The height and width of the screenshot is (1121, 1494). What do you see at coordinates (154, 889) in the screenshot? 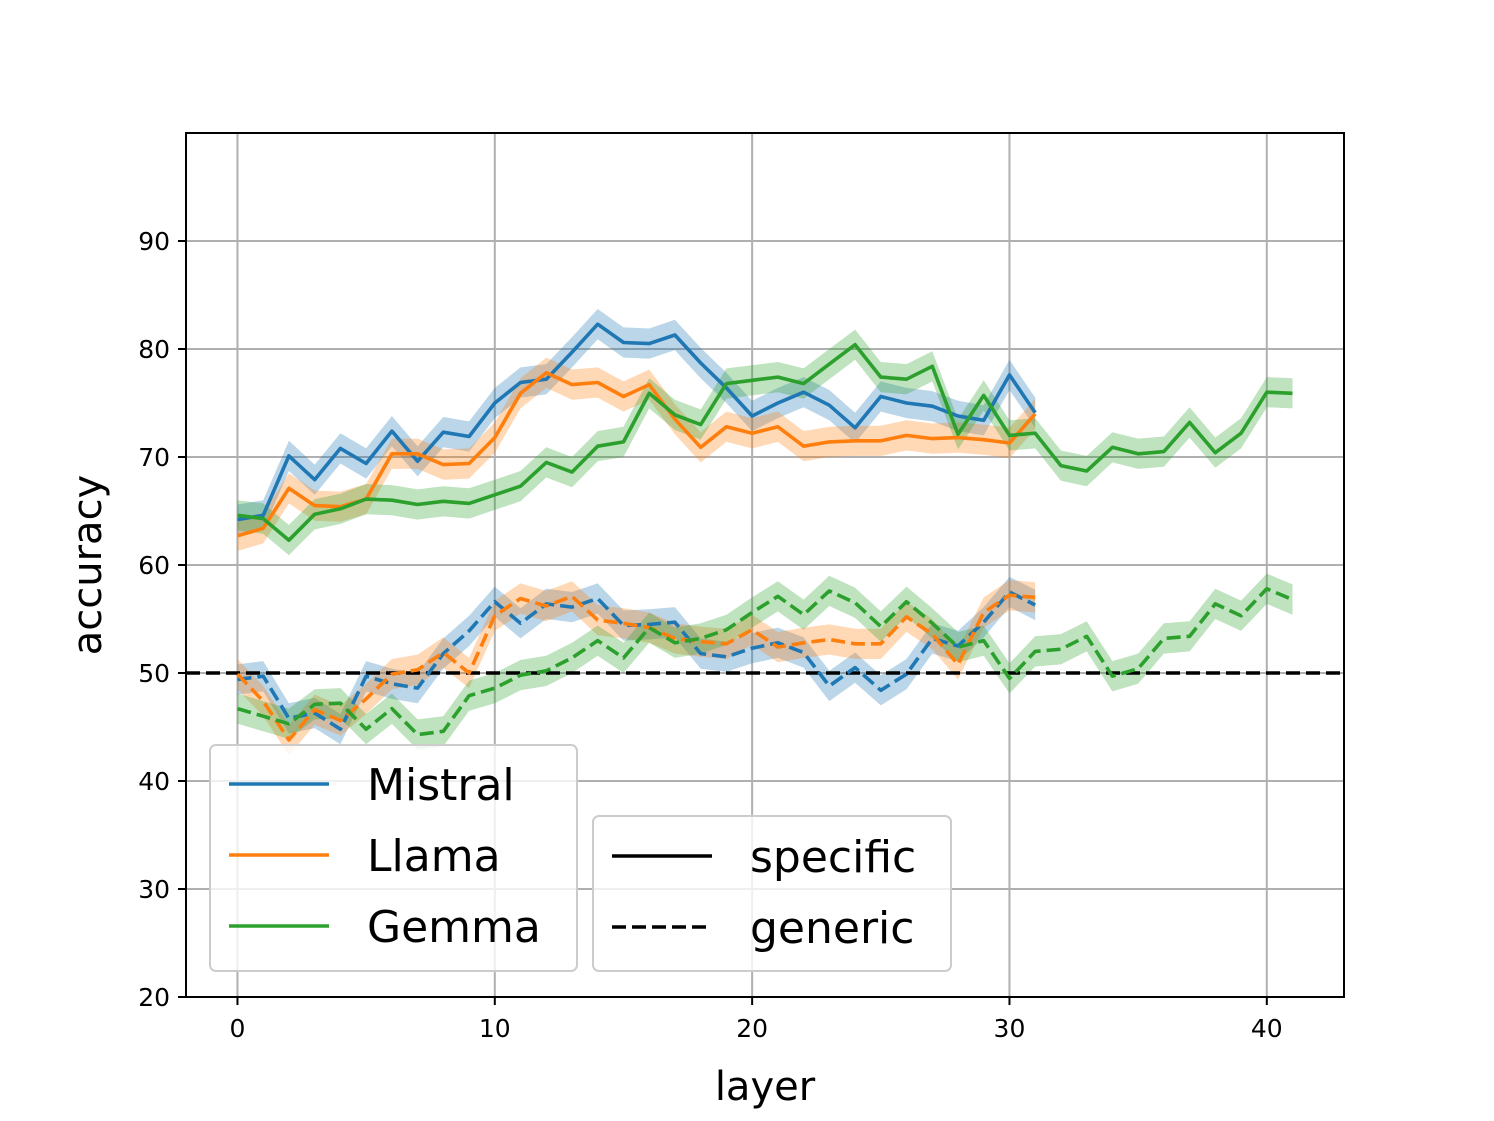
I see `y-tick-label: 30` at bounding box center [154, 889].